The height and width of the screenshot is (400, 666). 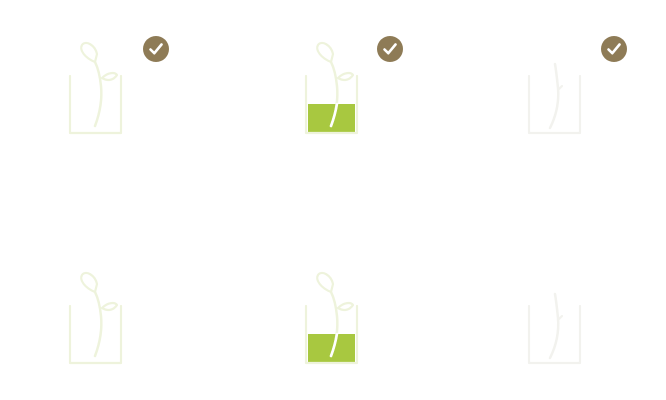 What do you see at coordinates (125, 330) in the screenshot?
I see `tile-sprout-cup-empty` at bounding box center [125, 330].